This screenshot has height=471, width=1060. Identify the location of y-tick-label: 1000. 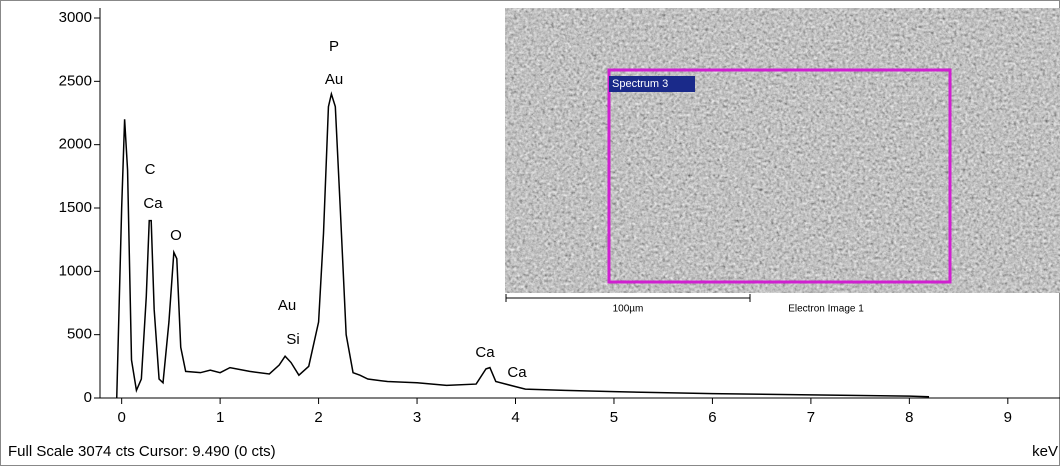
(75, 270).